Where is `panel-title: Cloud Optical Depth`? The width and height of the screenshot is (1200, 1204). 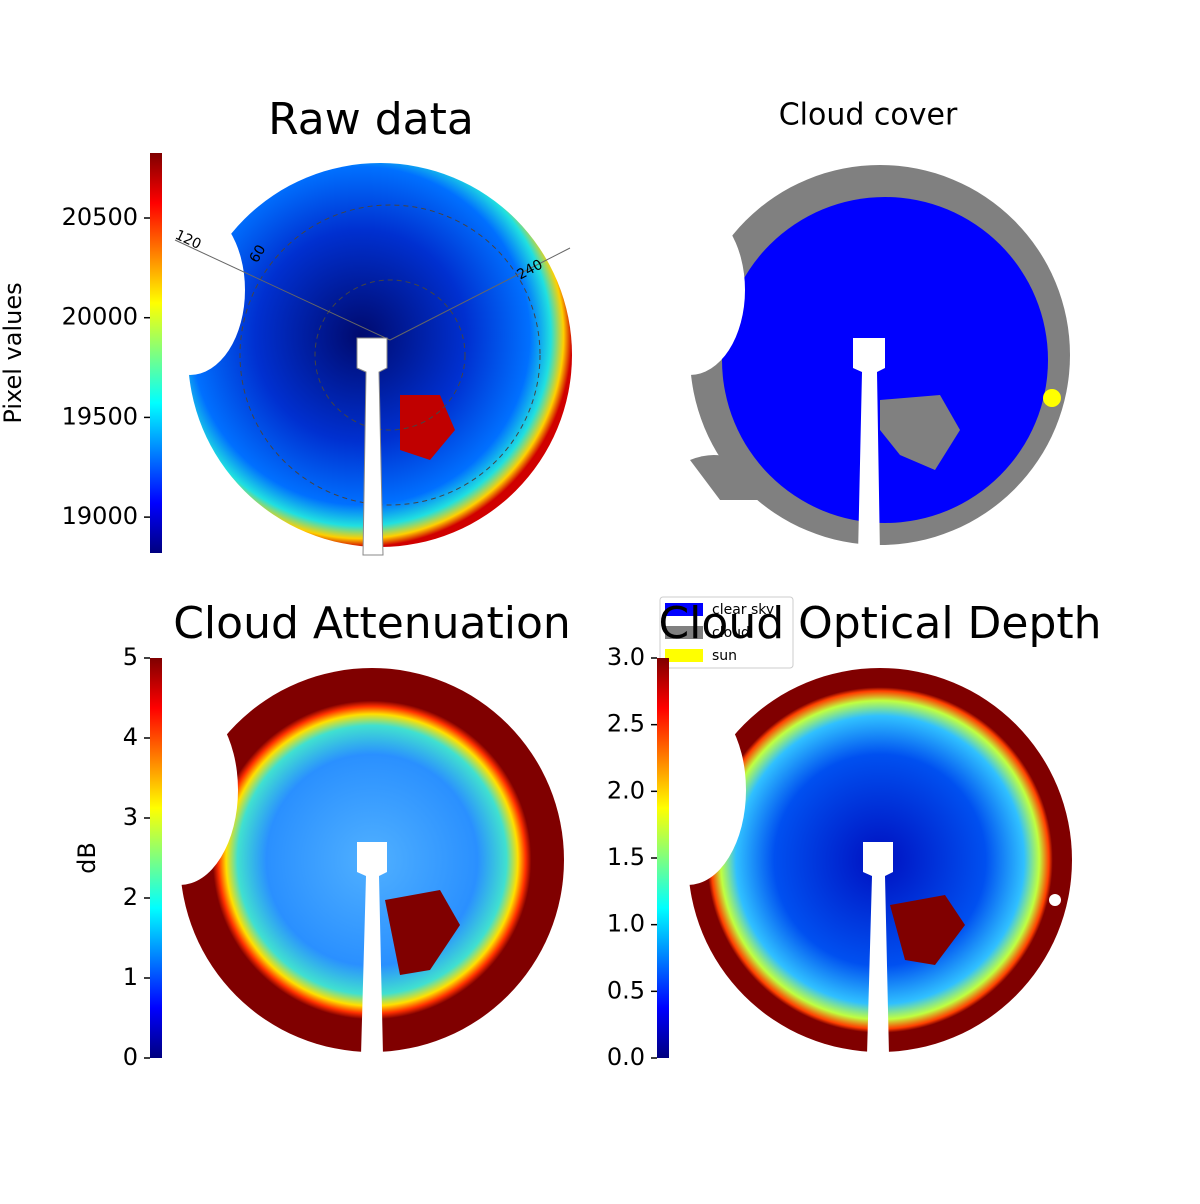 panel-title: Cloud Optical Depth is located at coordinates (879, 623).